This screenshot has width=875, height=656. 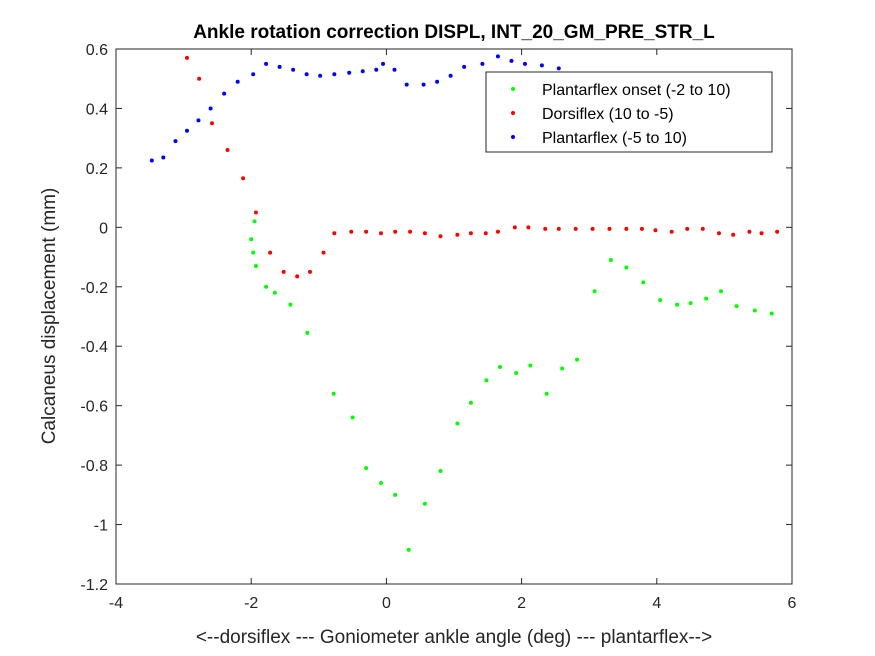 What do you see at coordinates (636, 90) in the screenshot?
I see `legend-label-plantarflex-onset: Plantarflex onset (-2 to 10)` at bounding box center [636, 90].